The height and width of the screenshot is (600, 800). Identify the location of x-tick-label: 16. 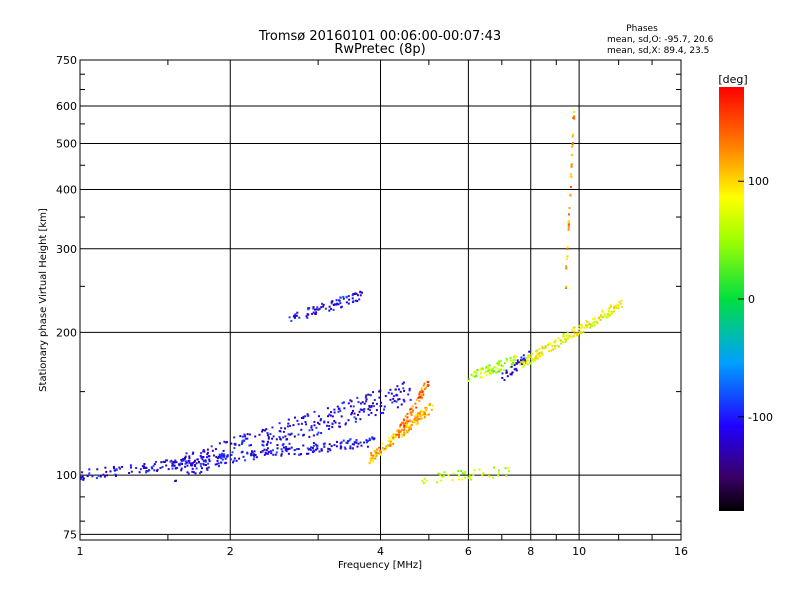
(681, 551).